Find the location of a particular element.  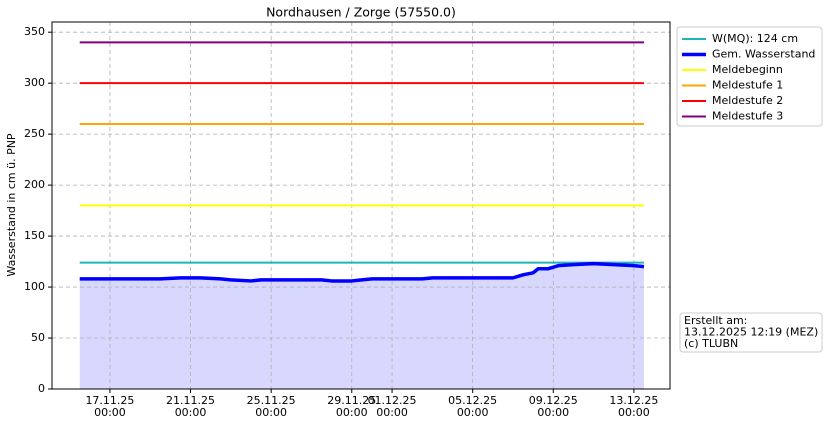

x-tick-label: 01.12.25 00:00 is located at coordinates (392, 406).